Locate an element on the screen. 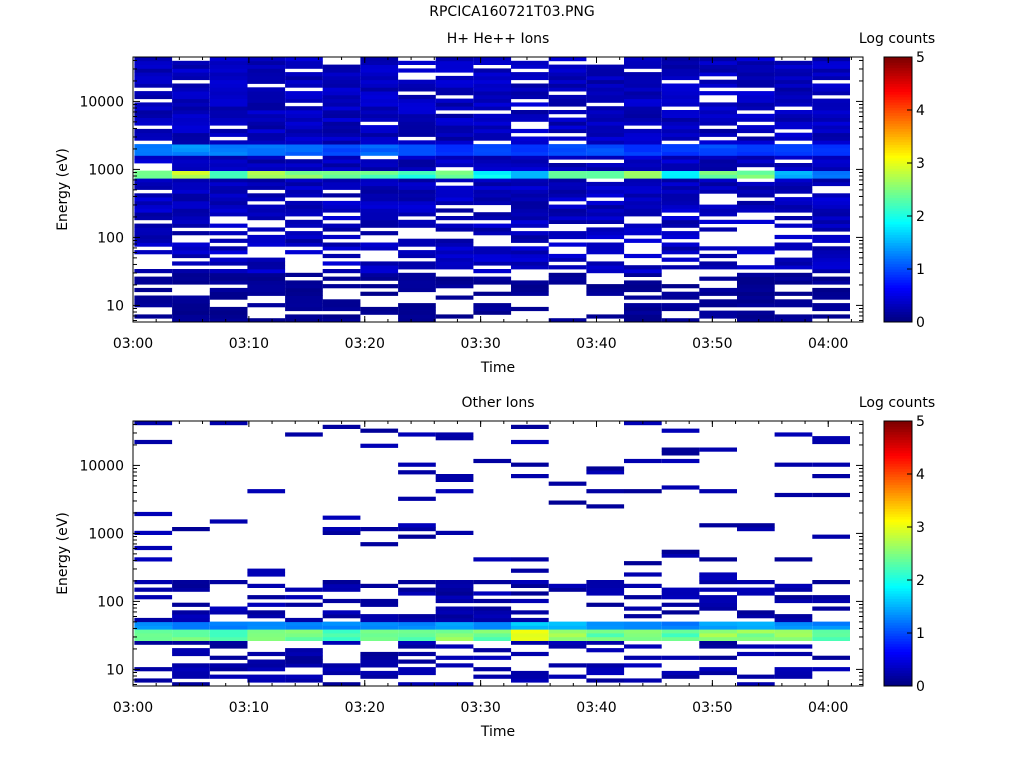  y-tick-label: 1000 is located at coordinates (106, 170).